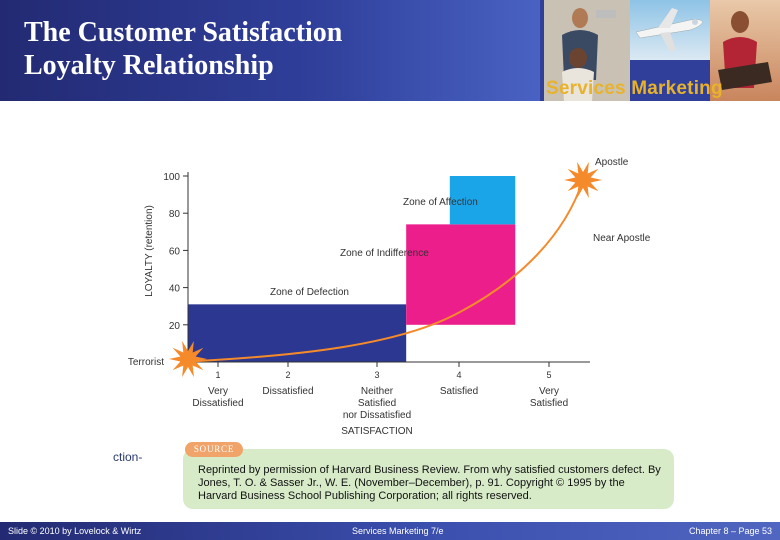 The image size is (780, 540). What do you see at coordinates (377, 391) in the screenshot?
I see `x-tick-label: Neither` at bounding box center [377, 391].